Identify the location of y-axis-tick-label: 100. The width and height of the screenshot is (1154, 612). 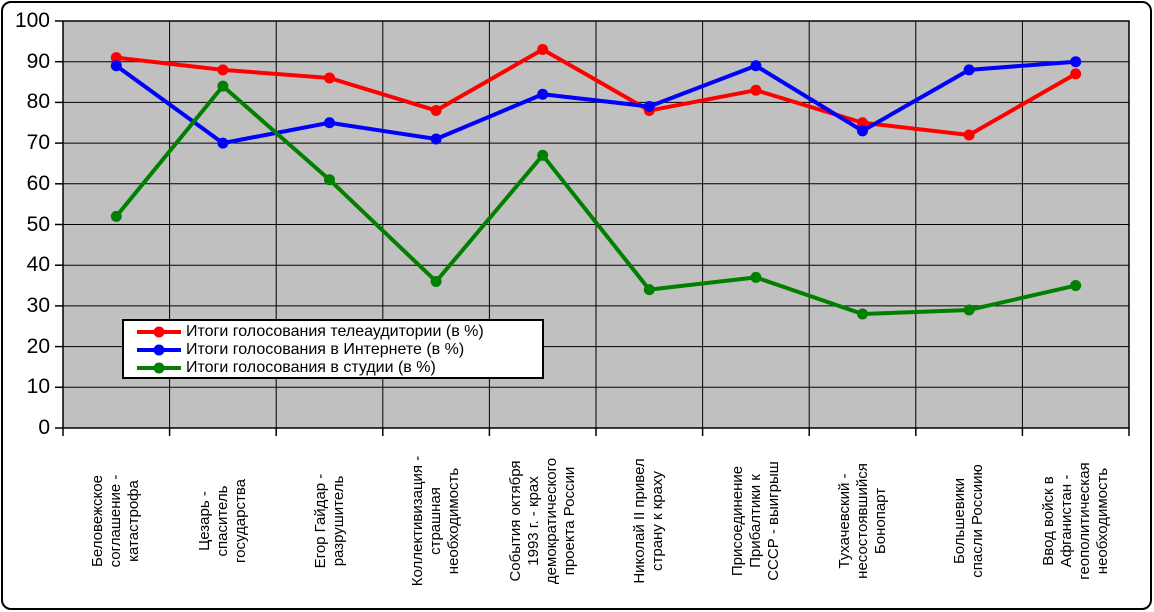
(32, 20).